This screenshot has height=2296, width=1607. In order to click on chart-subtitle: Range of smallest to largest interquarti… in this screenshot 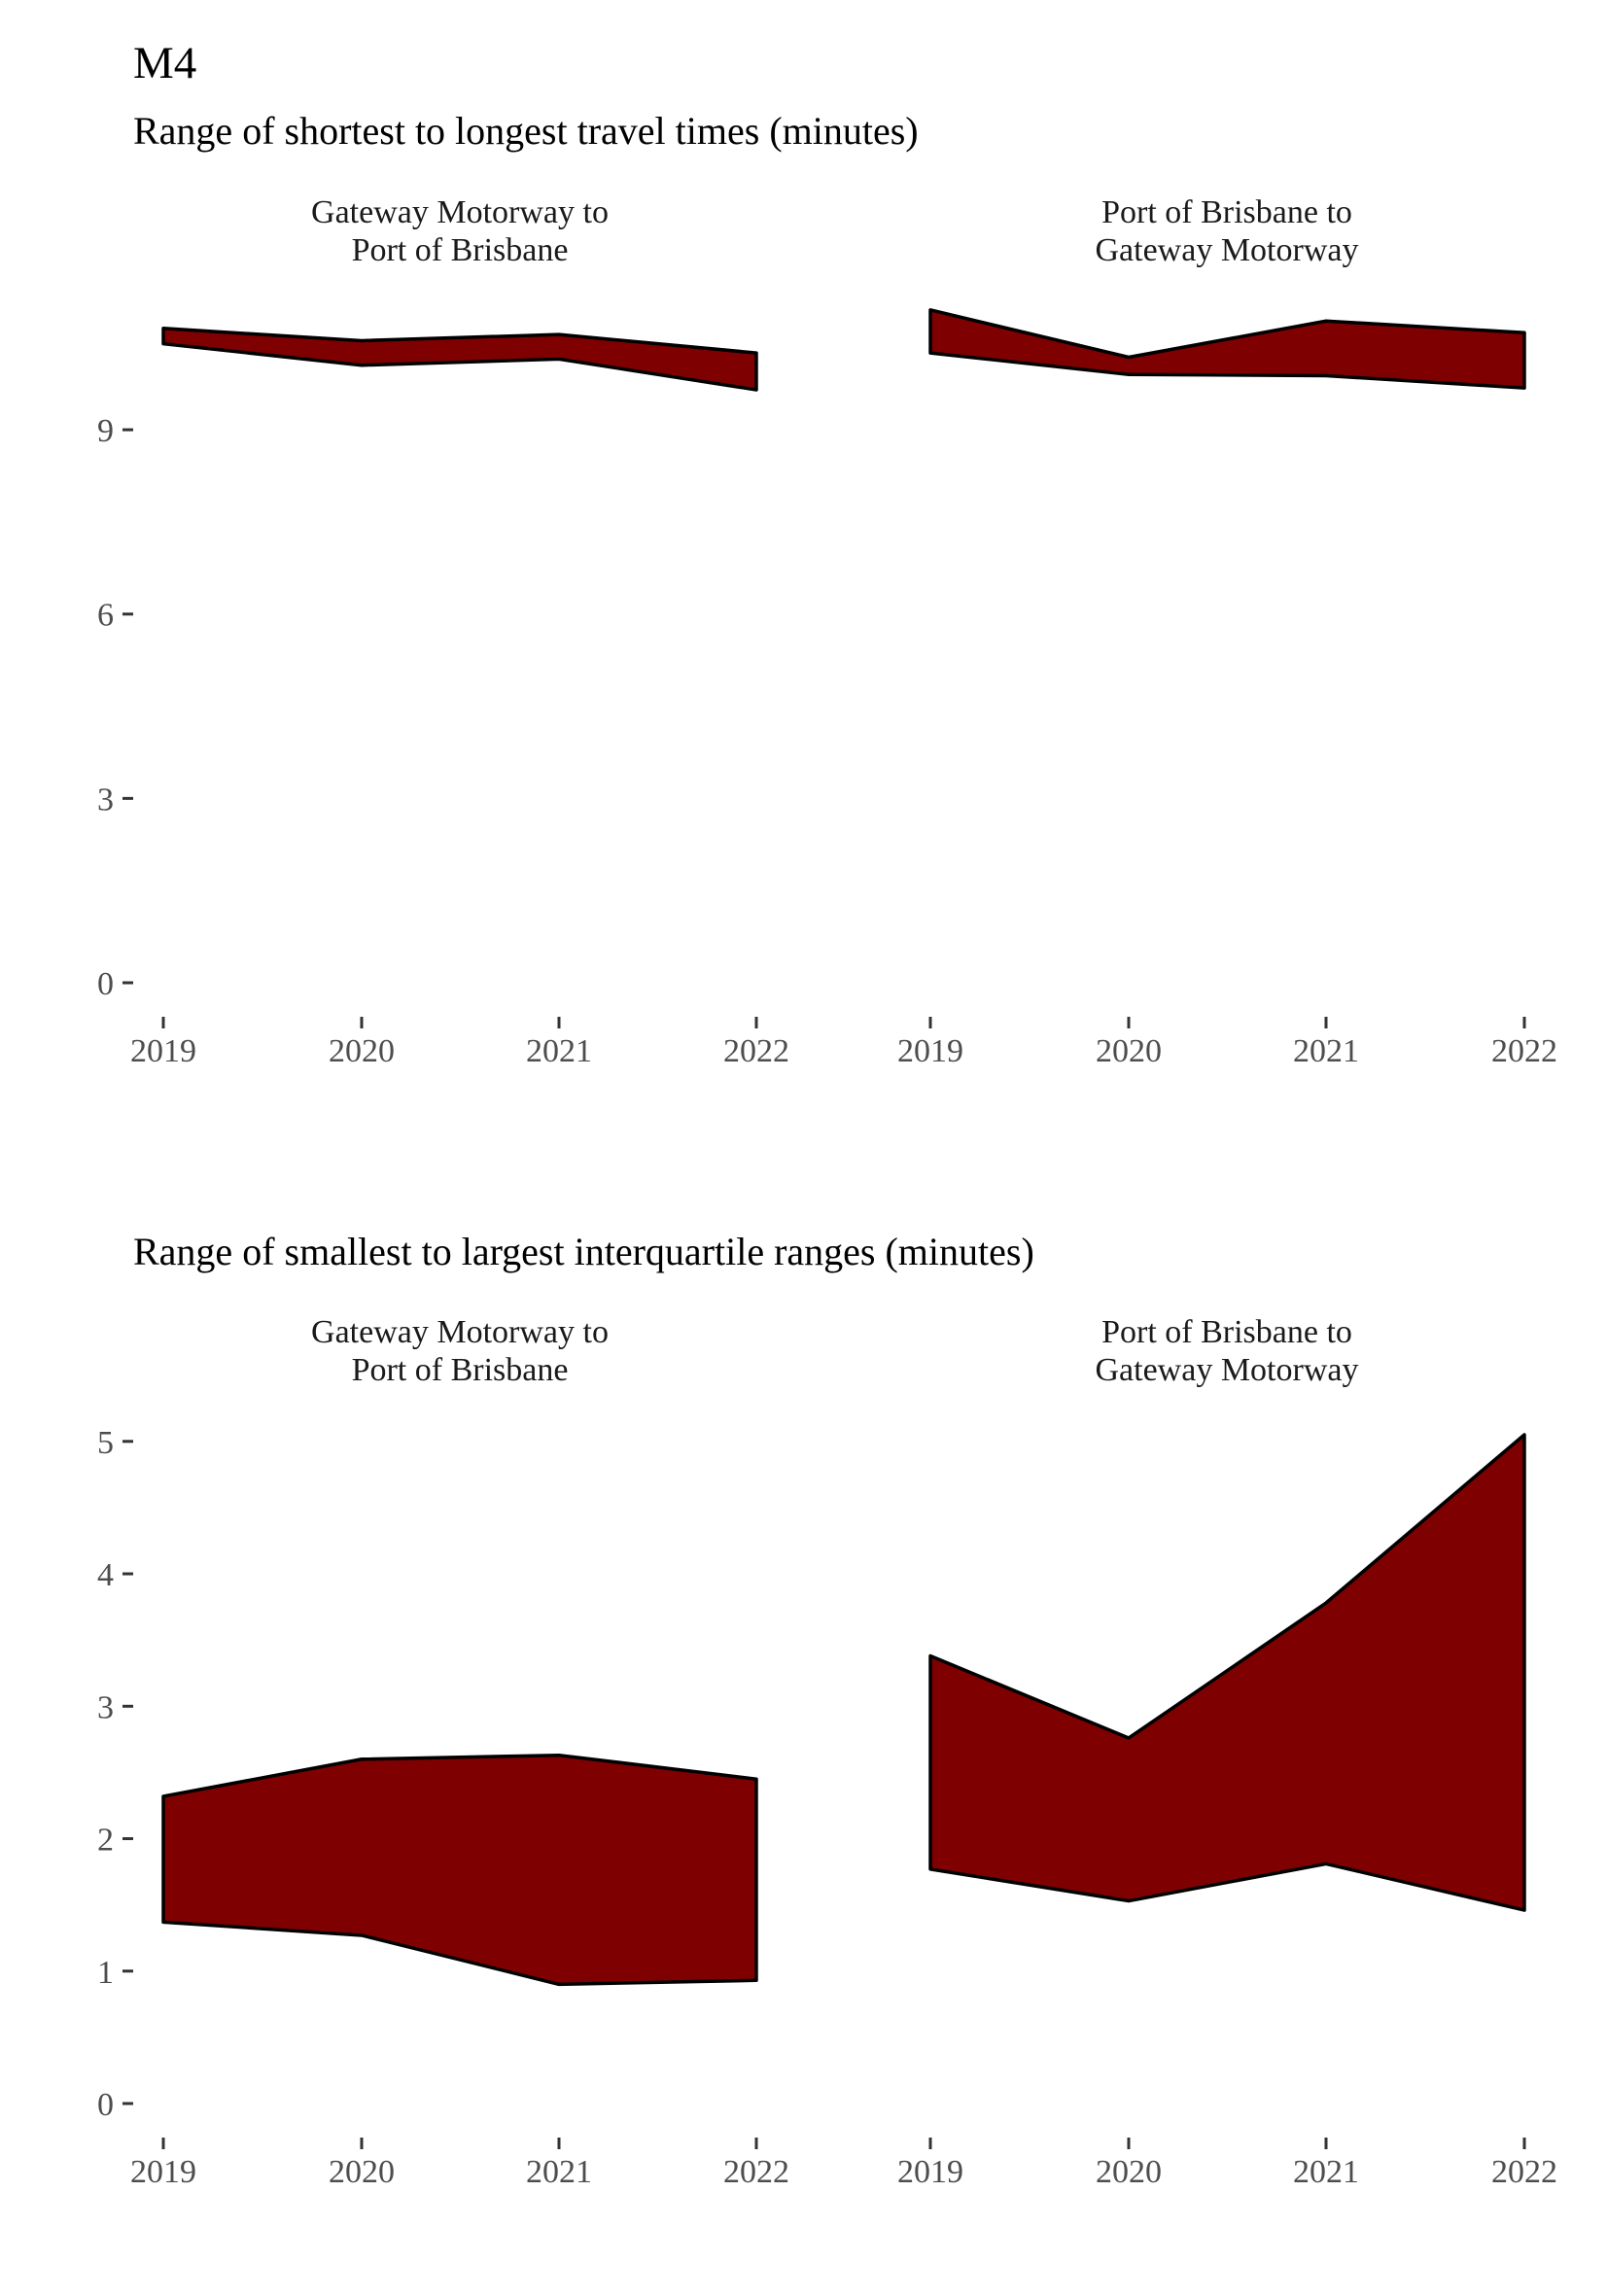, I will do `click(583, 1251)`.